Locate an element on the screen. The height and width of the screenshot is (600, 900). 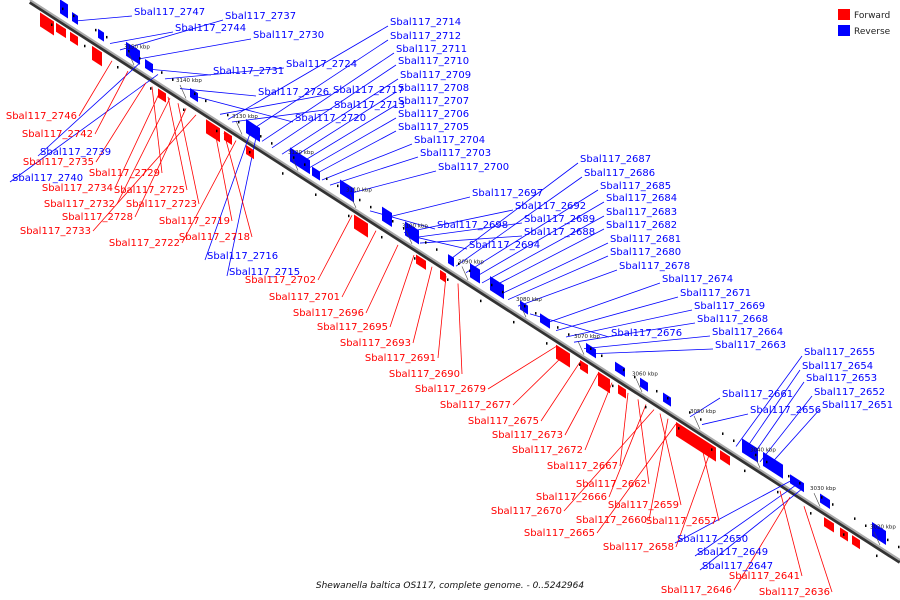
reverse-gene-label: Sbal117_2744 is located at coordinates (210, 28).